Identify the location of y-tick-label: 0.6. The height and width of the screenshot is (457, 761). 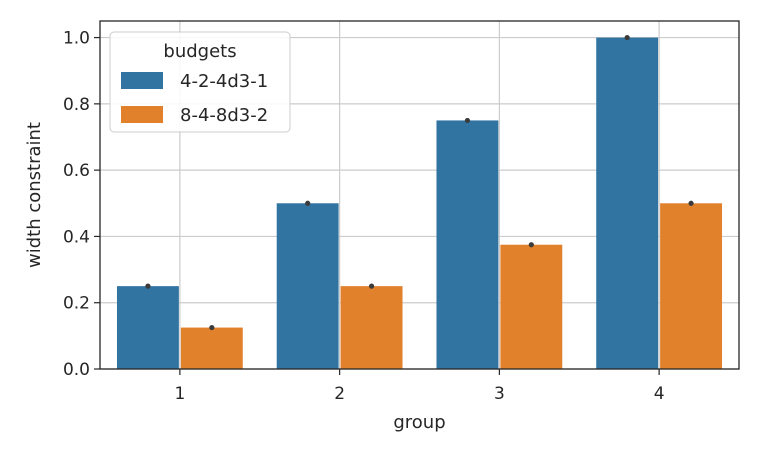
(76, 171).